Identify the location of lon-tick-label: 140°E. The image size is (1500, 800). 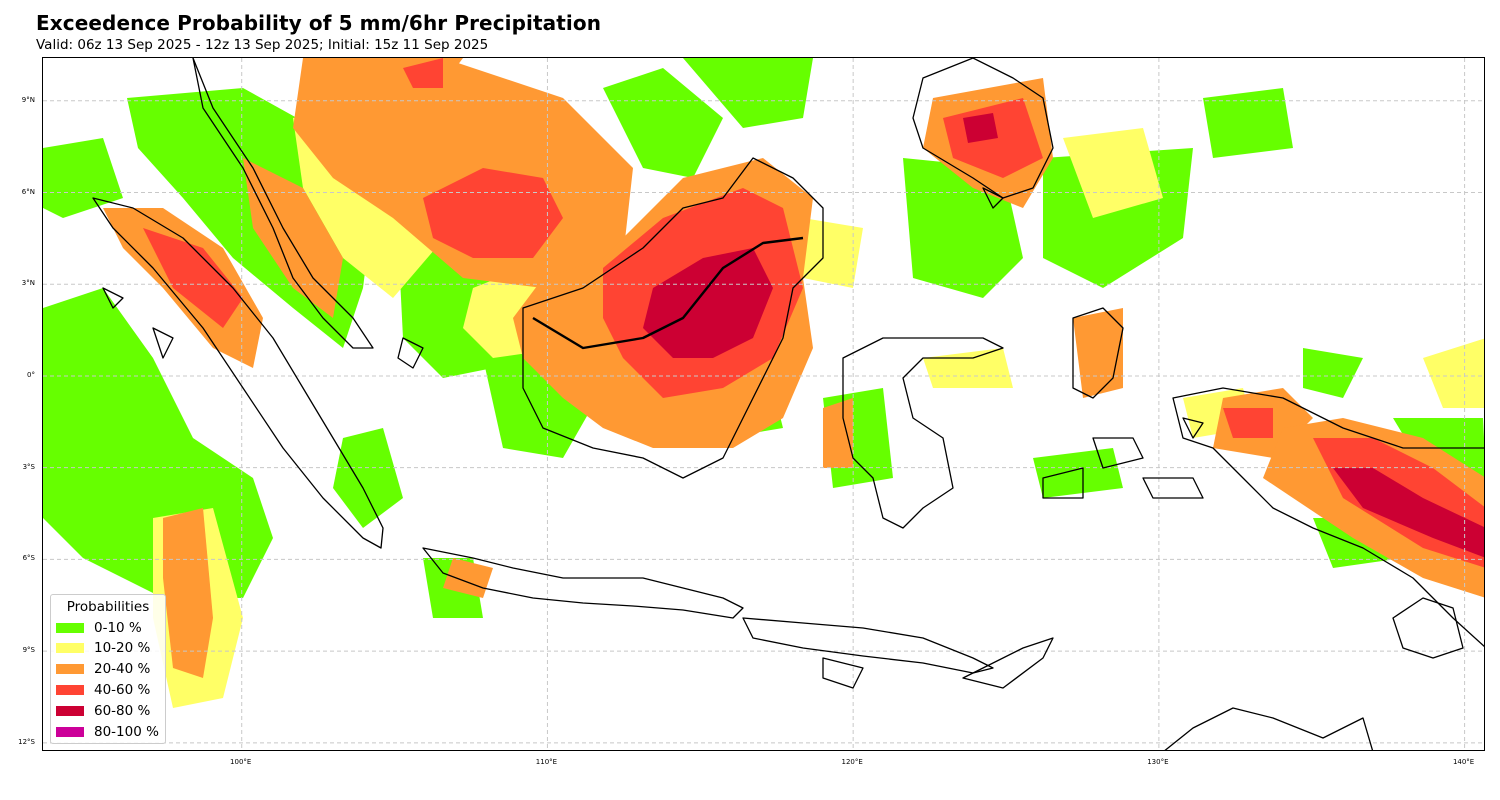
(1463, 762).